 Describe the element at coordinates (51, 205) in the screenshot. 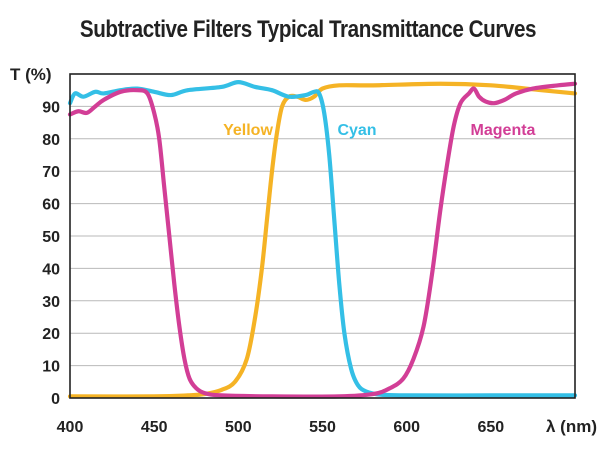

I see `y-tick-label: 60` at that location.